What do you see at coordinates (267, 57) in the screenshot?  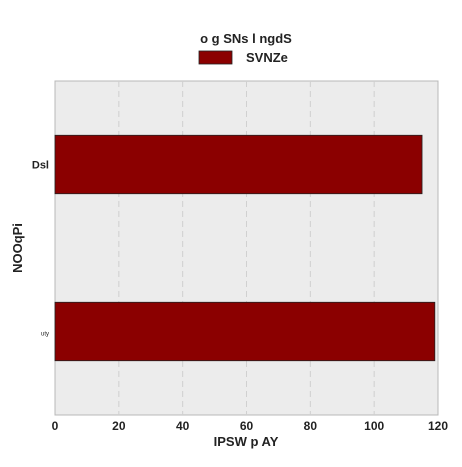 I see `legend-label: SVNZe` at bounding box center [267, 57].